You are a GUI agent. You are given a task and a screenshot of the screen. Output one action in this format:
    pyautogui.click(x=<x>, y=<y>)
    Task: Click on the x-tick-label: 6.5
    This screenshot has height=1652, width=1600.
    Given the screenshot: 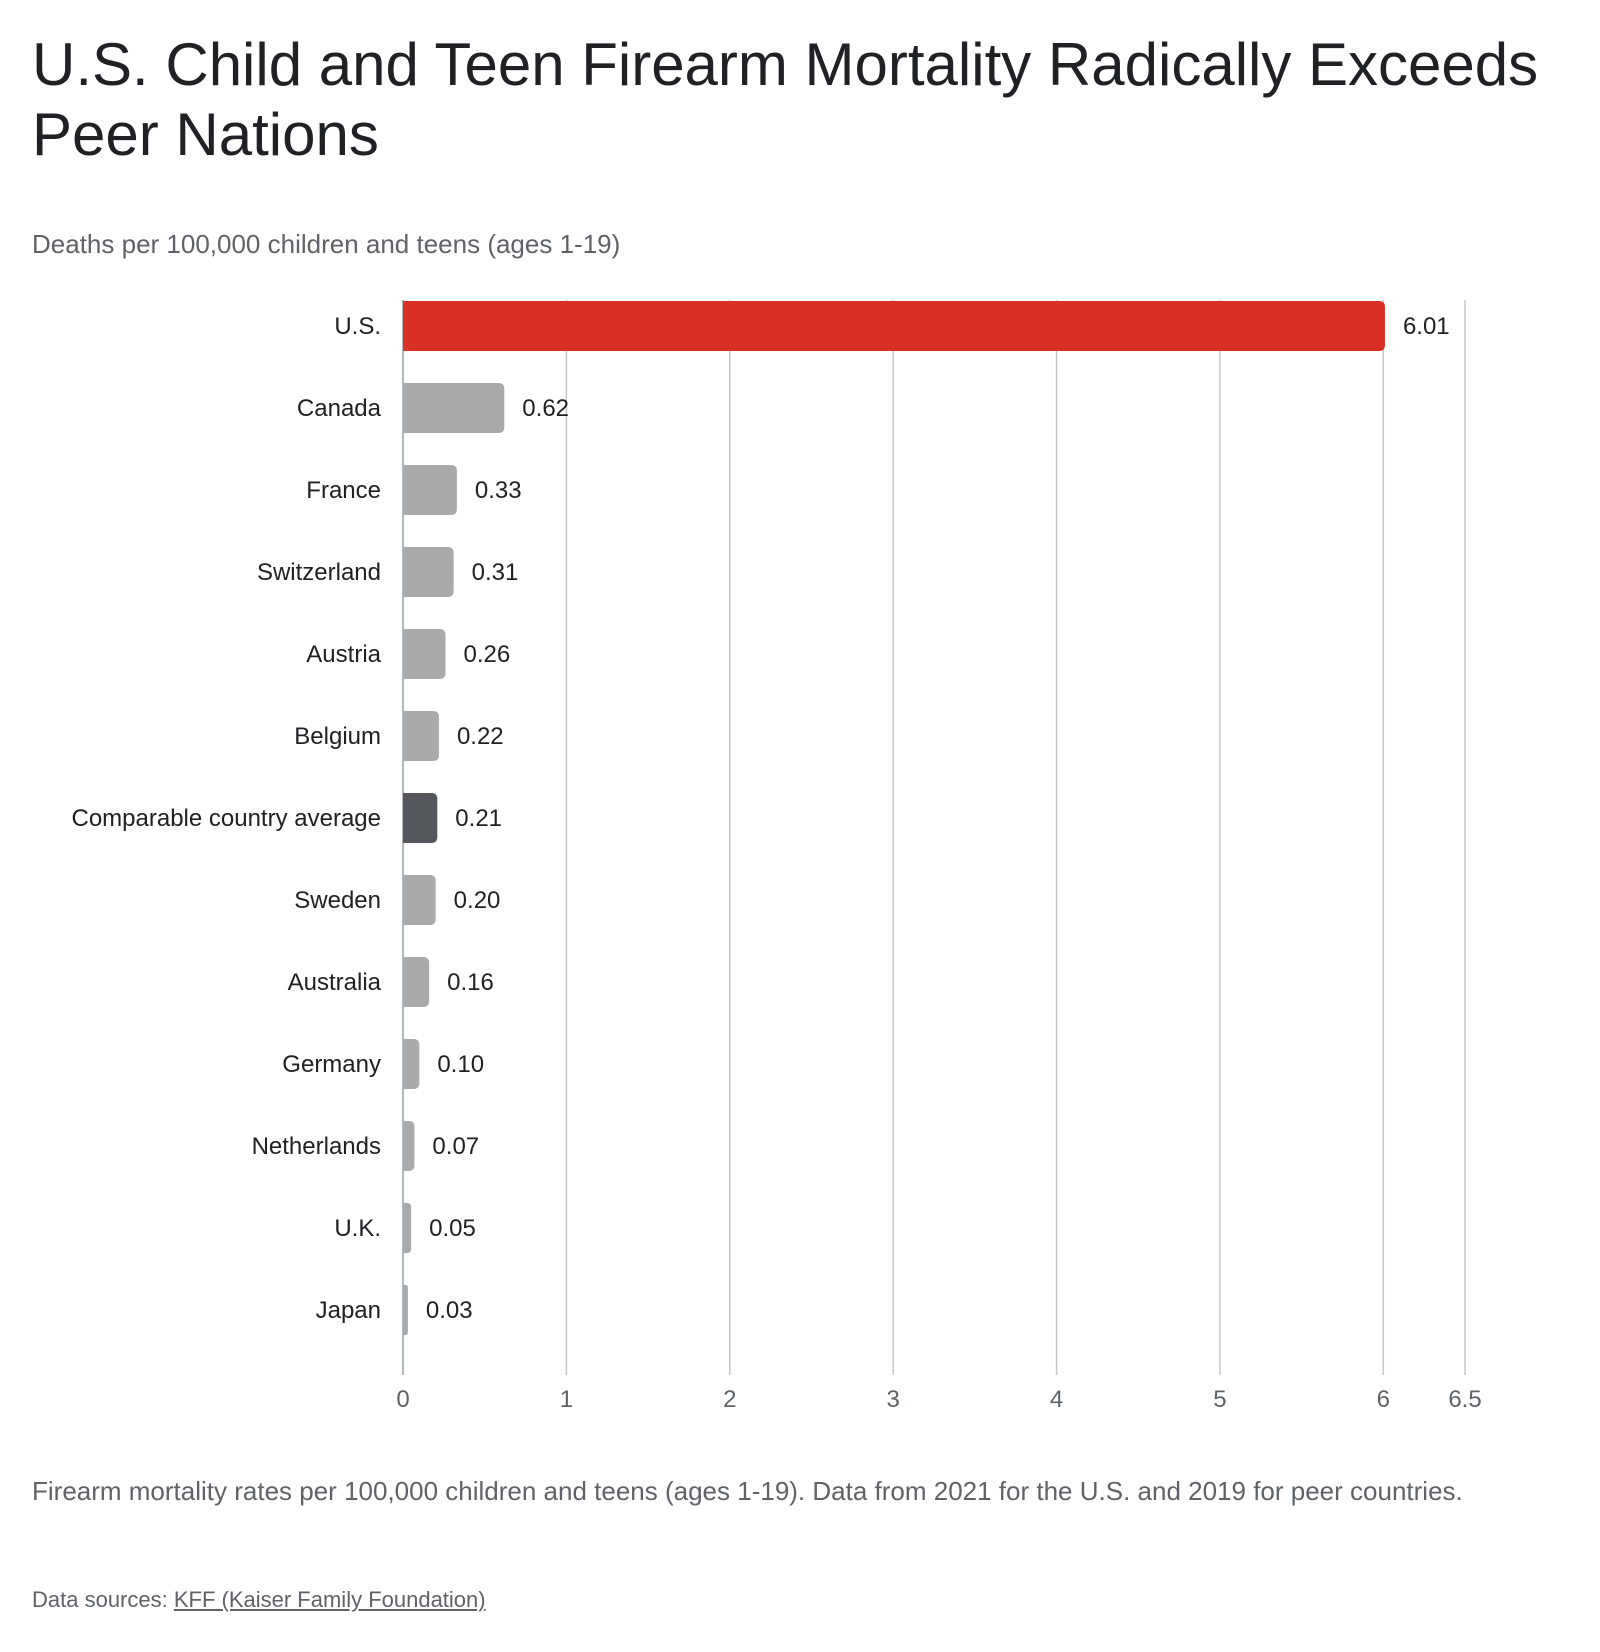 What is the action you would take?
    pyautogui.click(x=1464, y=1399)
    